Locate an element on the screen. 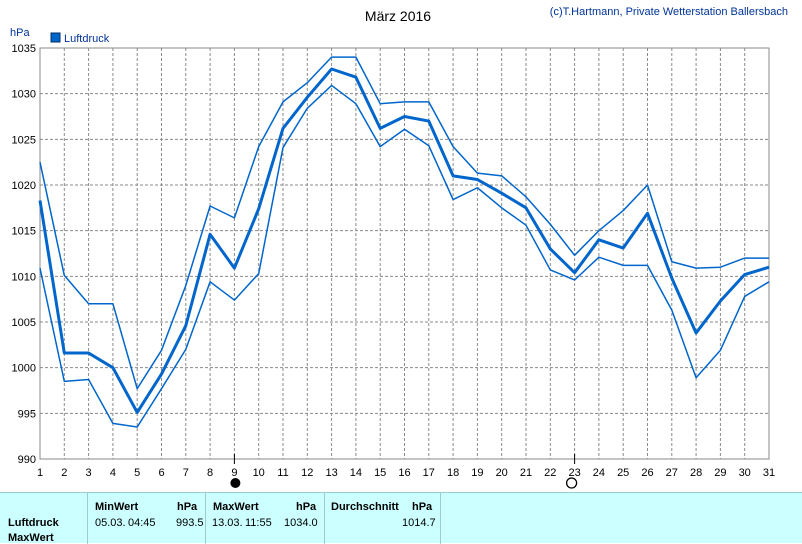 The image size is (802, 544). x-tick-label: 26 is located at coordinates (647, 473).